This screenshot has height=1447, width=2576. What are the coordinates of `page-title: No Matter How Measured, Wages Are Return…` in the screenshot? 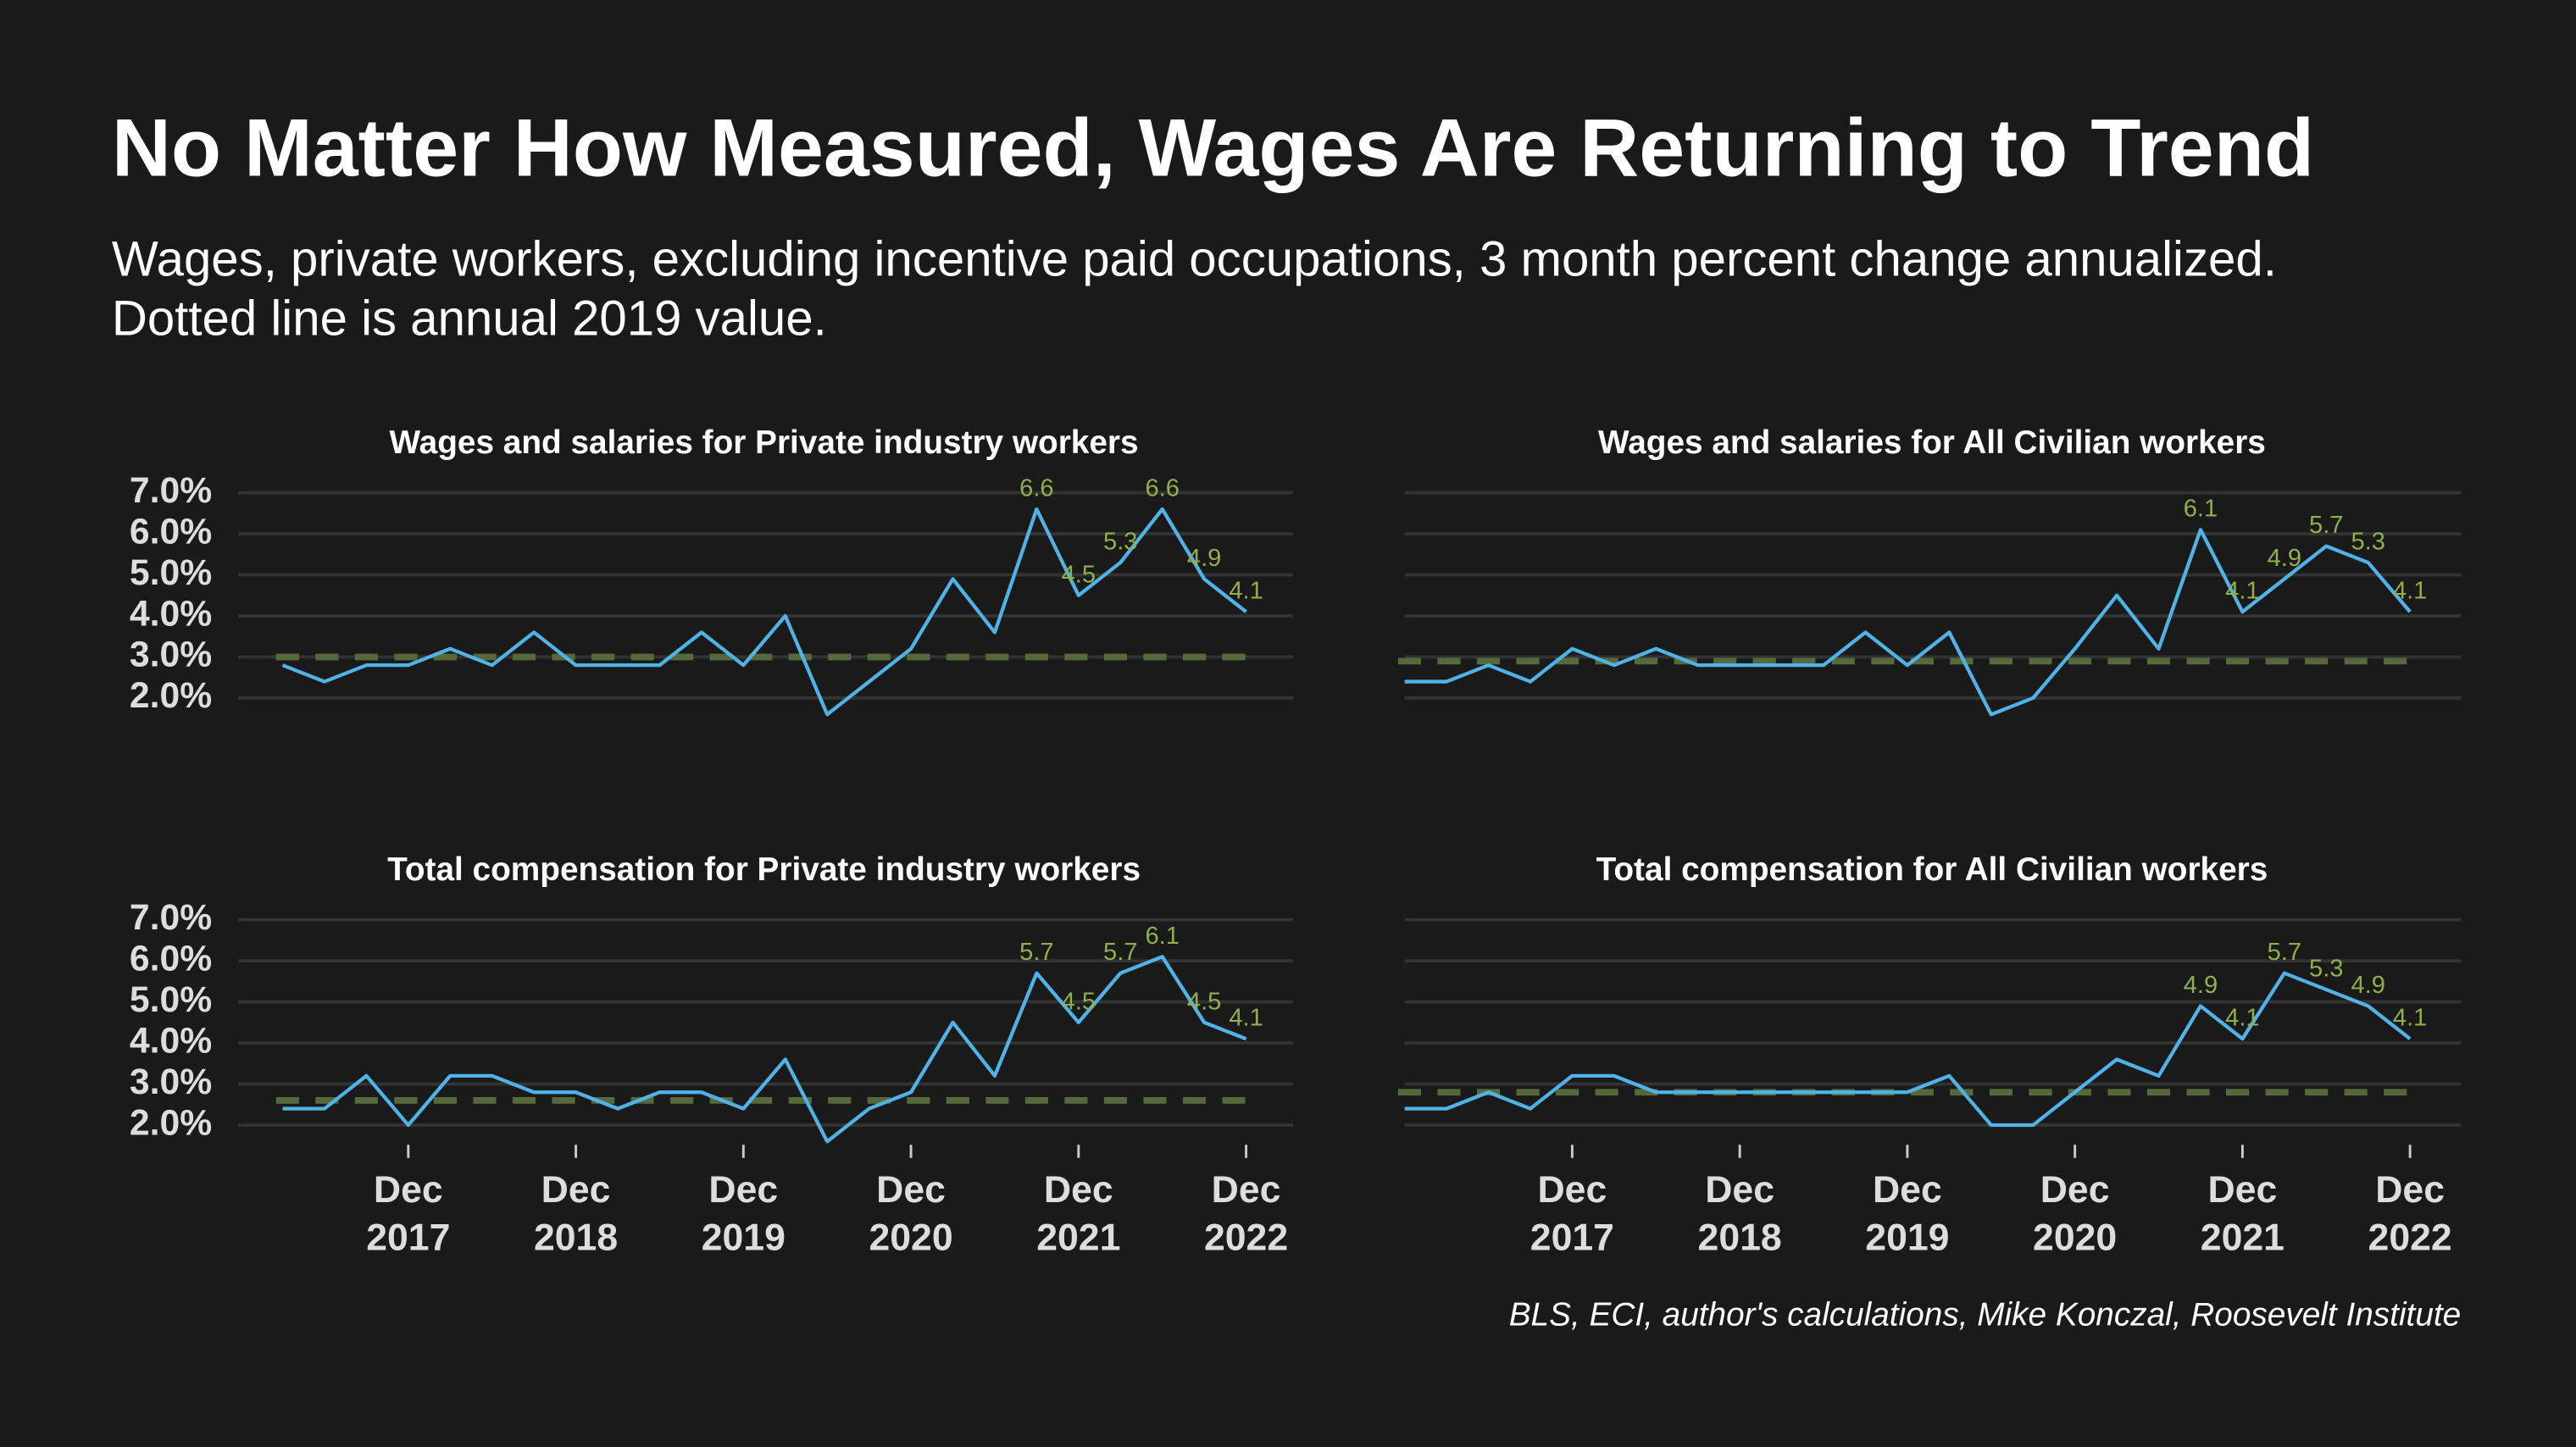 It's located at (1213, 147).